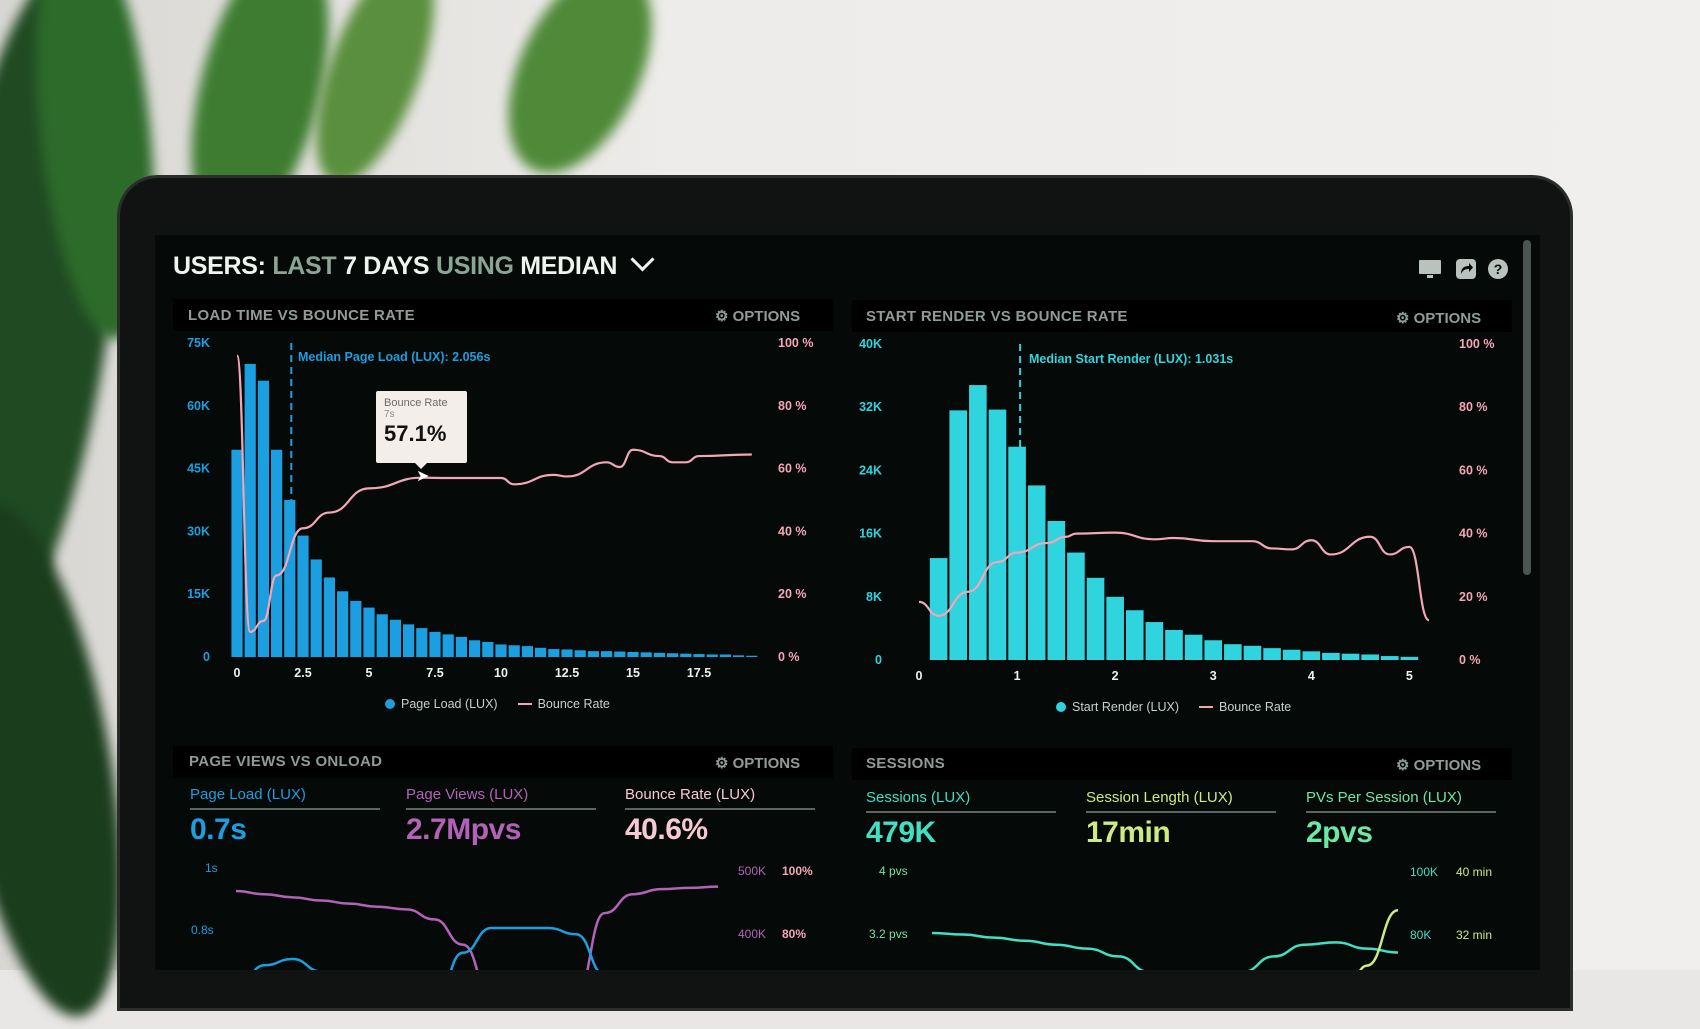  Describe the element at coordinates (463, 829) in the screenshot. I see `metric-value: 2.7Mpvs` at that location.